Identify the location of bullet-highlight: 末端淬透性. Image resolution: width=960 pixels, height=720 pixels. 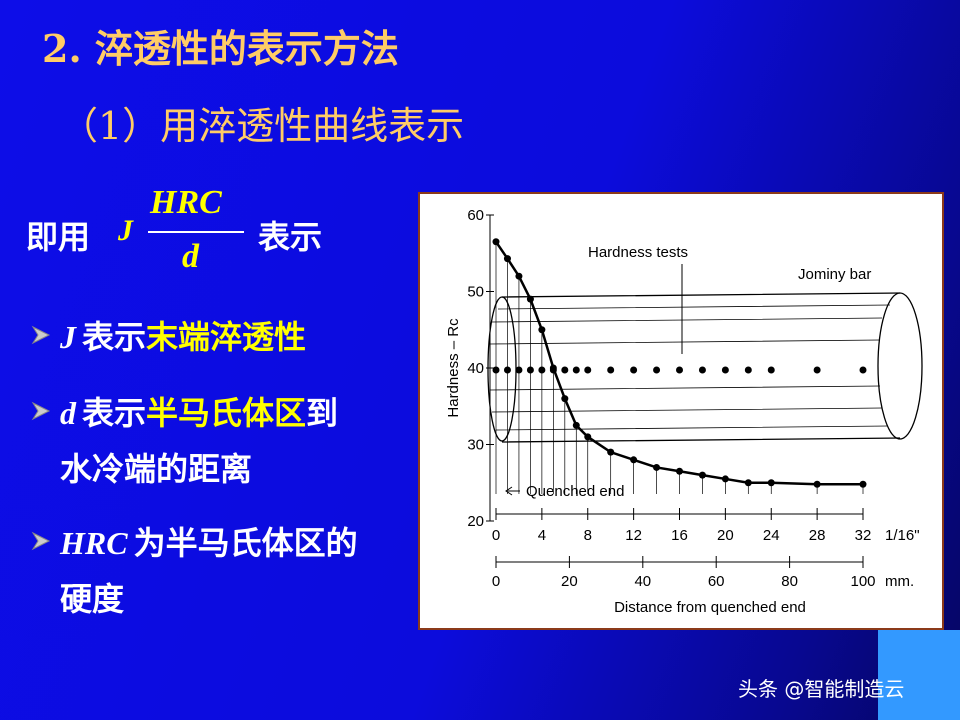
(226, 337).